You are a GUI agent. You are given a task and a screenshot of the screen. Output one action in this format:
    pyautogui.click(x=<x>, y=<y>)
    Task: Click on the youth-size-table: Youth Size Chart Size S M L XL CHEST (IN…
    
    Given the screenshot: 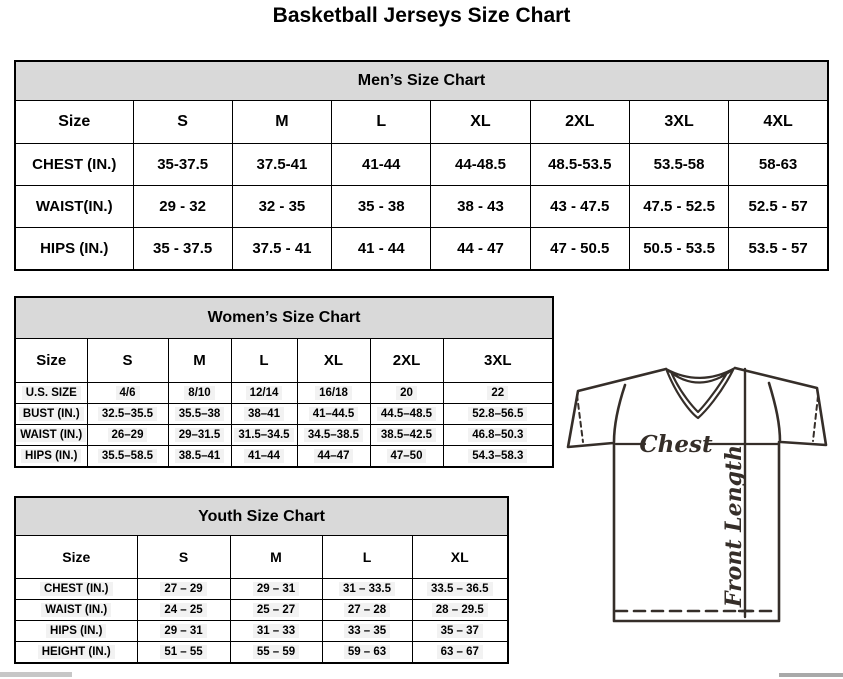 What is the action you would take?
    pyautogui.click(x=261, y=580)
    